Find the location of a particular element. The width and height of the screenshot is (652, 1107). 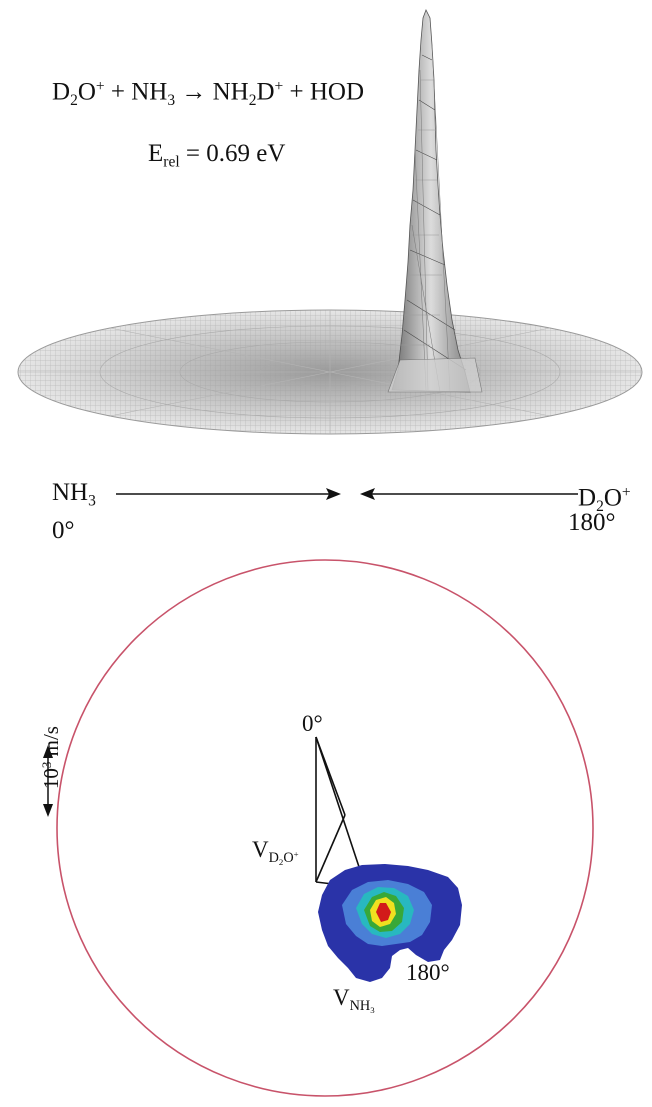

nh3-beam-arrow is located at coordinates (228, 494).